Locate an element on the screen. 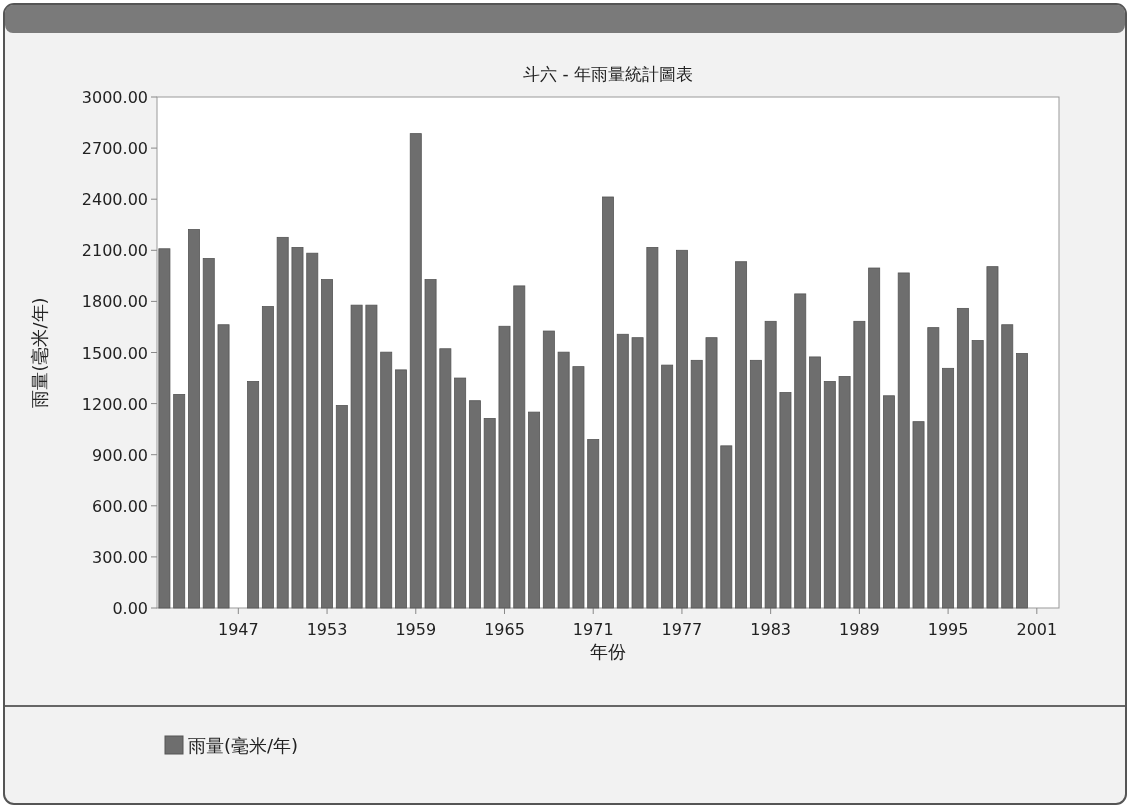  x-tick-label: 1971 is located at coordinates (593, 629).